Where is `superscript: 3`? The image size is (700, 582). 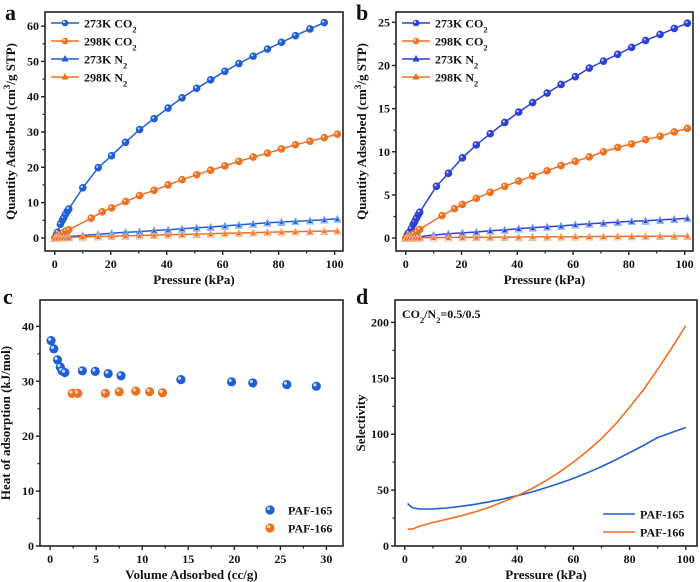 superscript: 3 is located at coordinates (358, 86).